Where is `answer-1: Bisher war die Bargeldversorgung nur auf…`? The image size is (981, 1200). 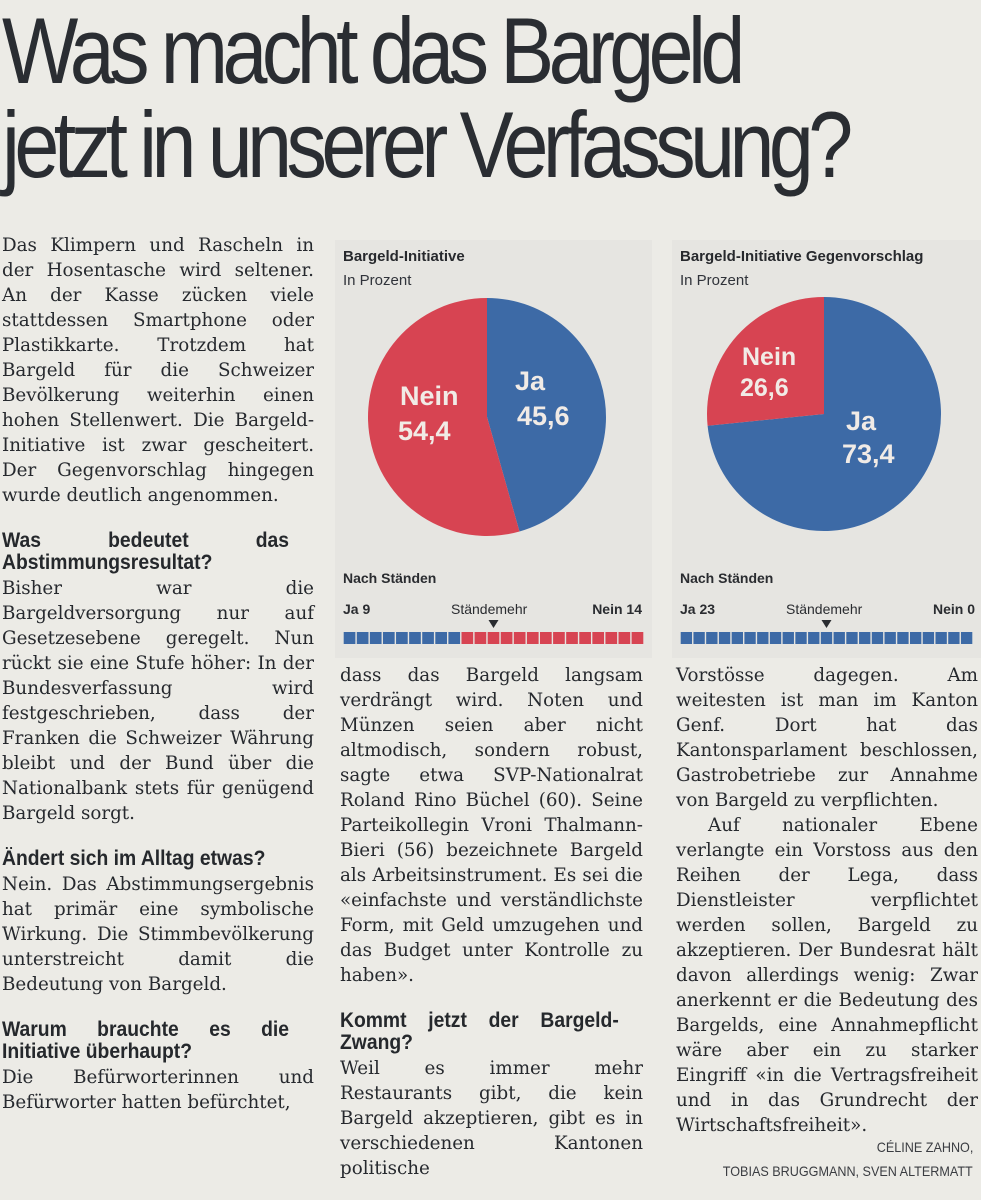
answer-1: Bisher war die Bargeldversorgung nur auf… is located at coordinates (158, 701).